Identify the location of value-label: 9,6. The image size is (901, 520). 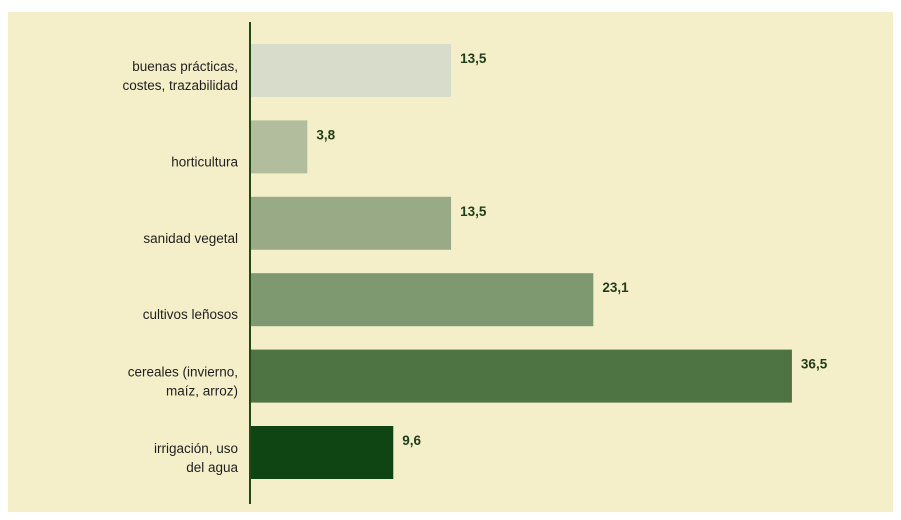
(411, 440).